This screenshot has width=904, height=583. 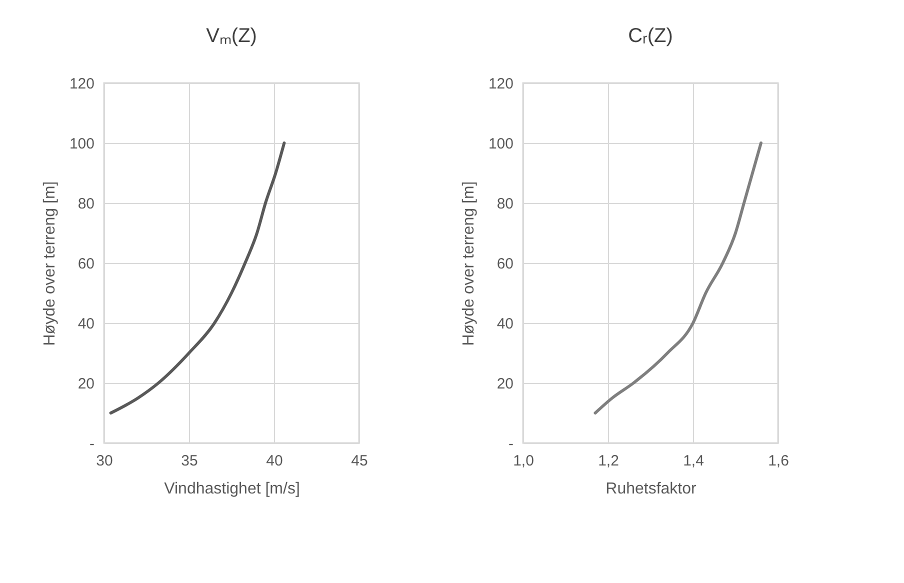 What do you see at coordinates (650, 36) in the screenshot?
I see `chart-title: Cᵣ(Z)` at bounding box center [650, 36].